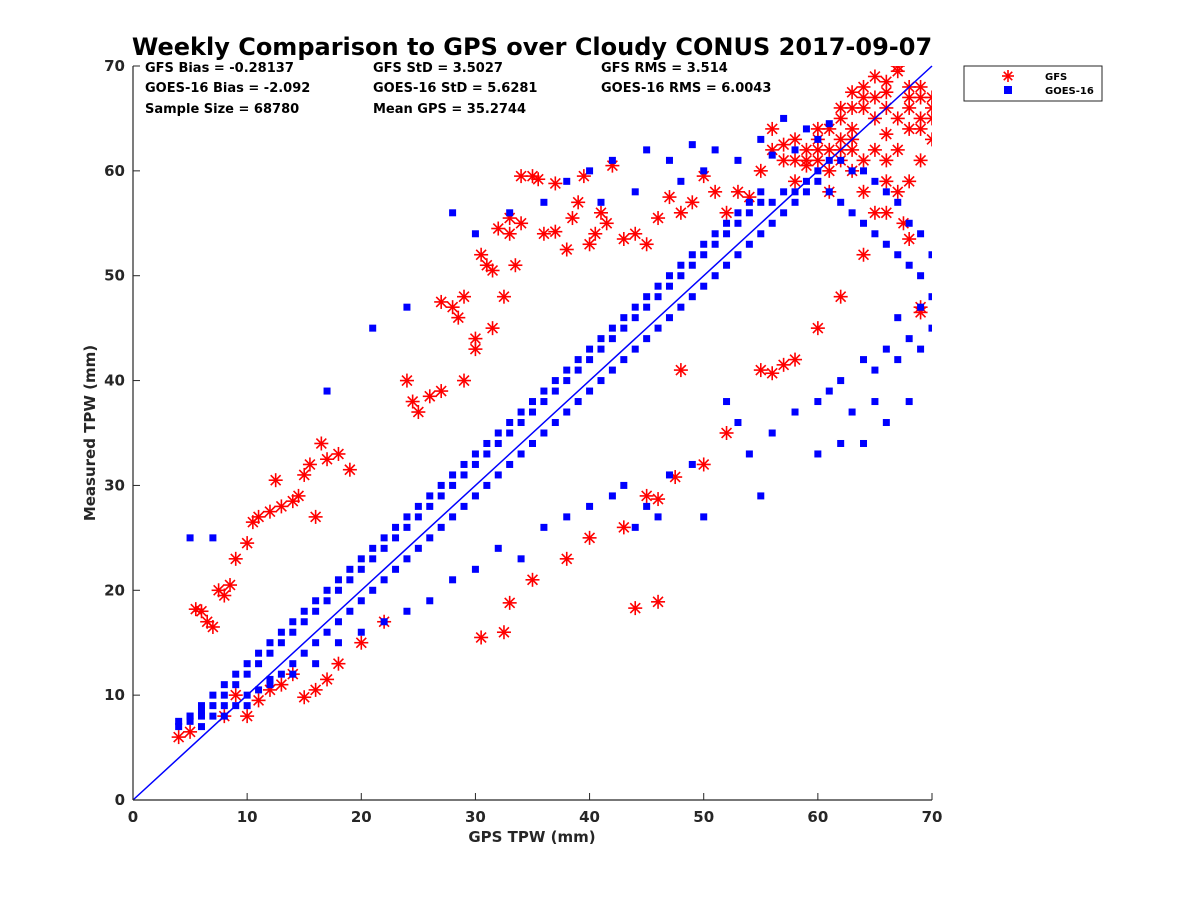  I want to click on y-axis-label: Measured TPW (mm), so click(90, 433).